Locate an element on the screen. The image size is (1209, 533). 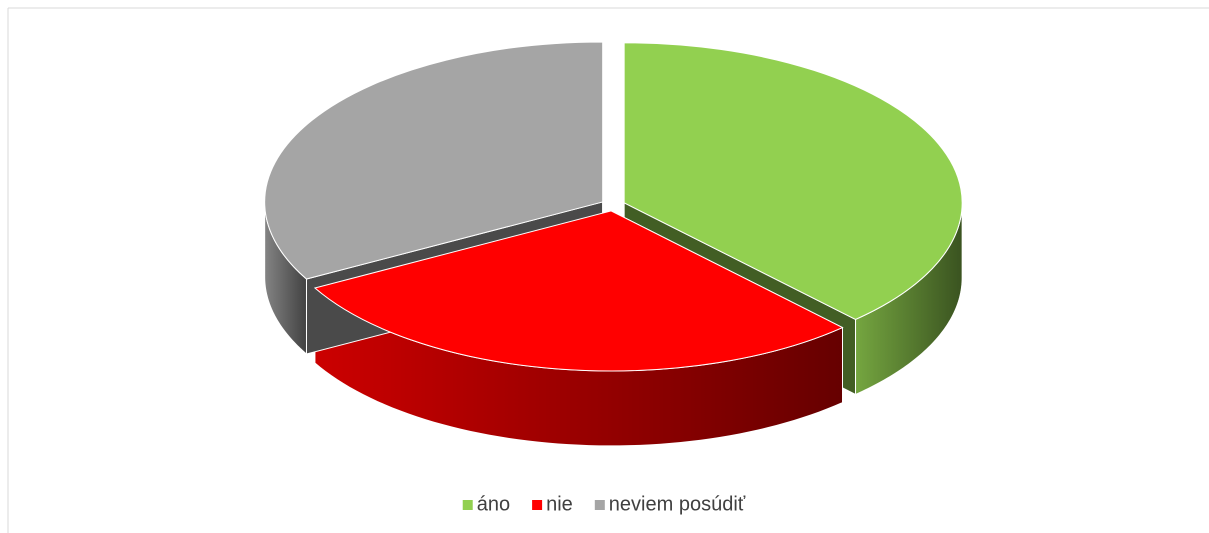
legend-label: nie is located at coordinates (559, 504).